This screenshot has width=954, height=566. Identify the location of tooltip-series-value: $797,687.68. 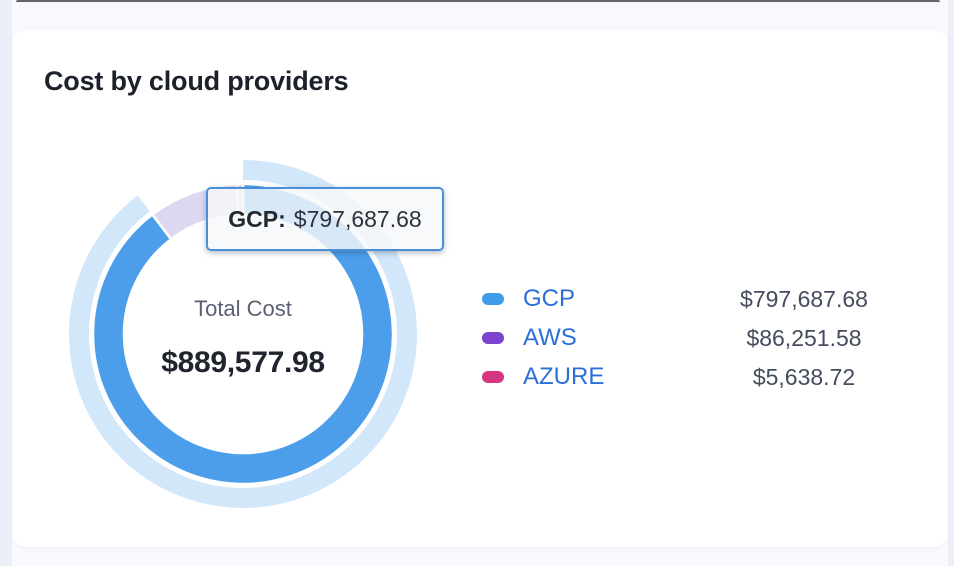
(357, 218).